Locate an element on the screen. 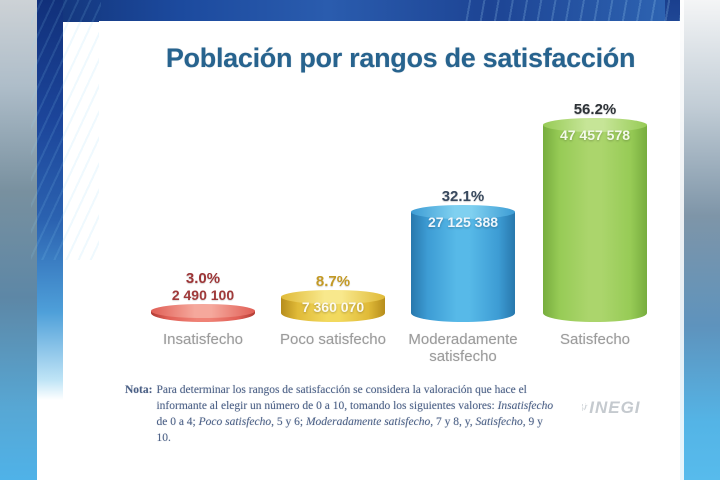  right-pillar-strip is located at coordinates (700, 240).